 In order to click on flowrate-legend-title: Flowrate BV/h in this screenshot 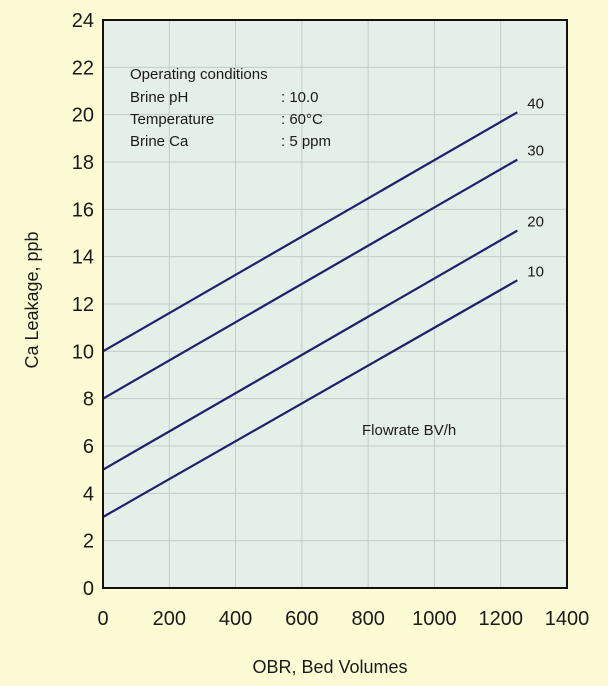, I will do `click(409, 430)`.